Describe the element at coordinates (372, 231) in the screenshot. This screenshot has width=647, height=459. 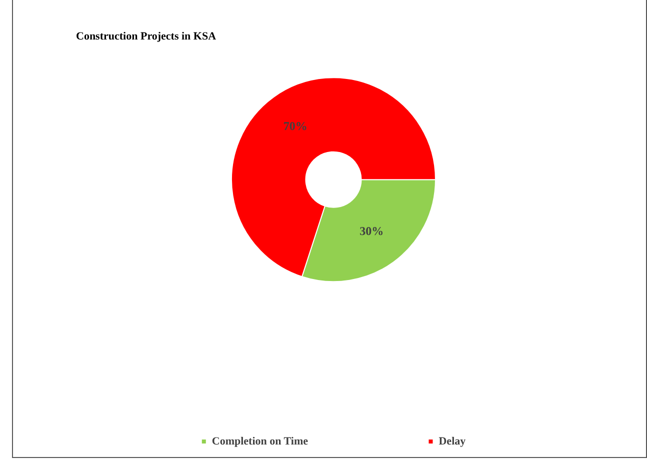
I see `data-label: 30%` at that location.